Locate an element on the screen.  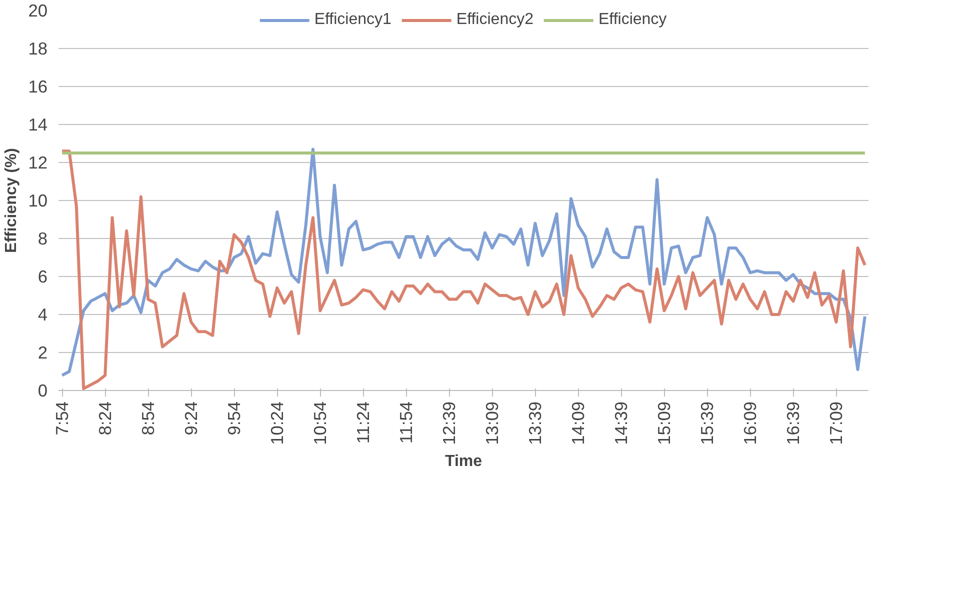
legend-label: Efficiency2 is located at coordinates (495, 20).